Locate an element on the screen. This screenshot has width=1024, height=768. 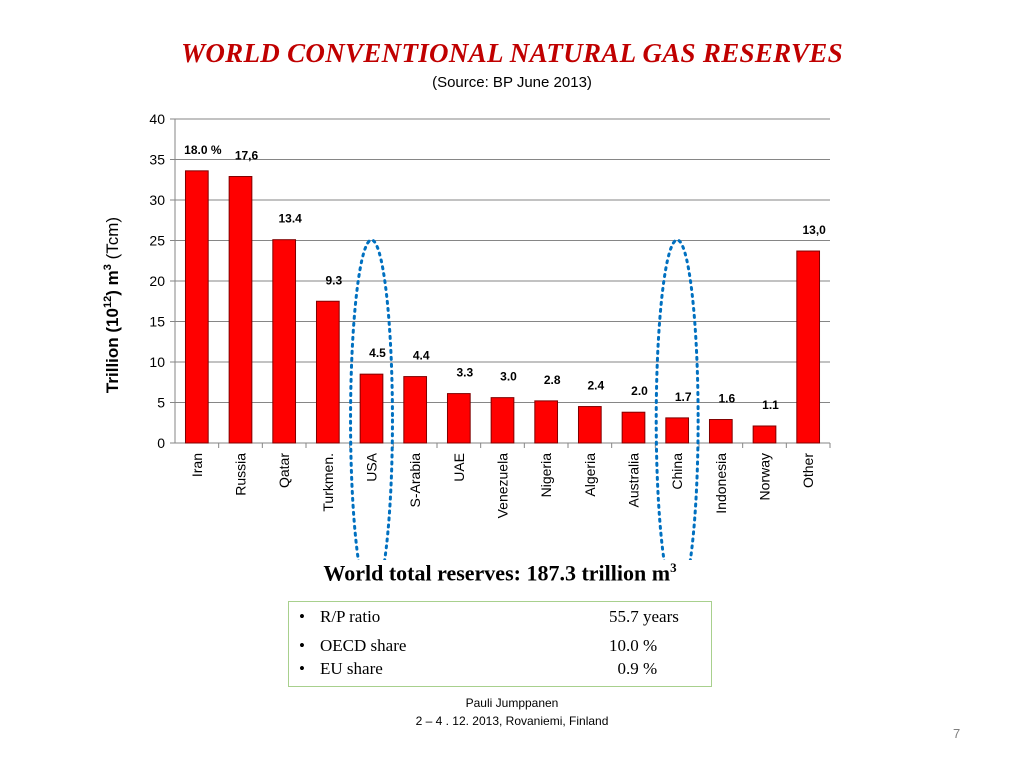
bar-s-arabia is located at coordinates (415, 410).